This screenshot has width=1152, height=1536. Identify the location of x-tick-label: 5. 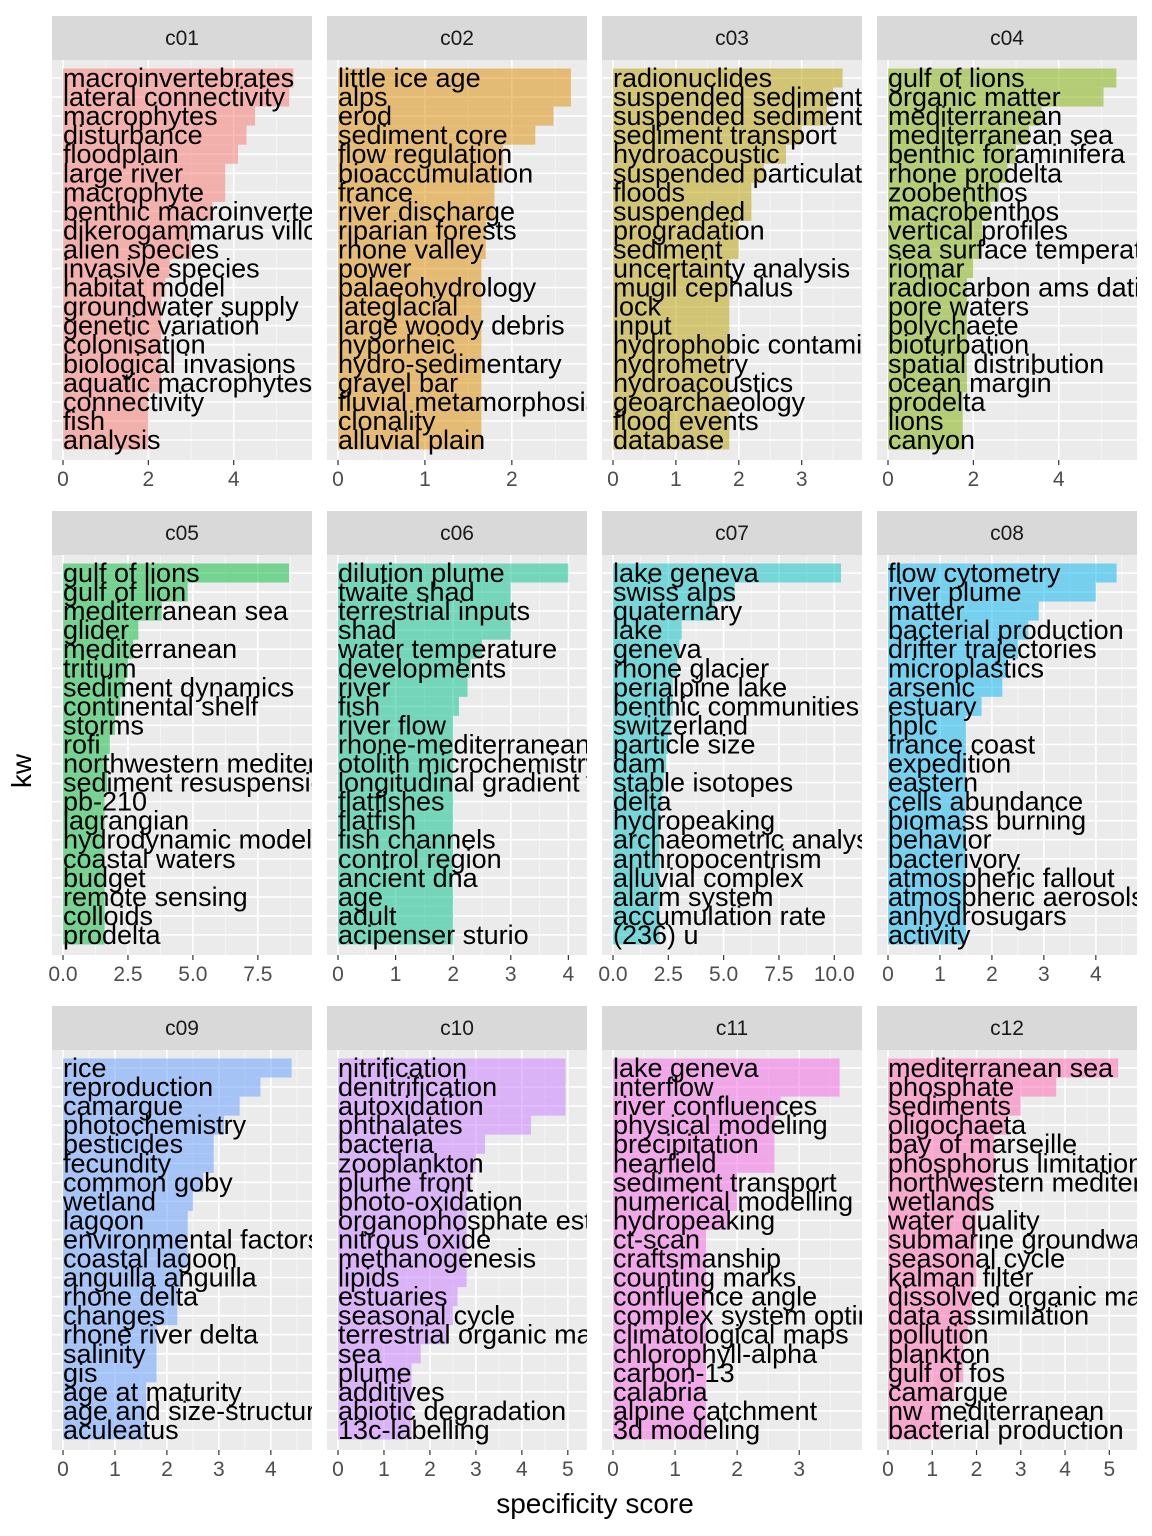
(1109, 1469).